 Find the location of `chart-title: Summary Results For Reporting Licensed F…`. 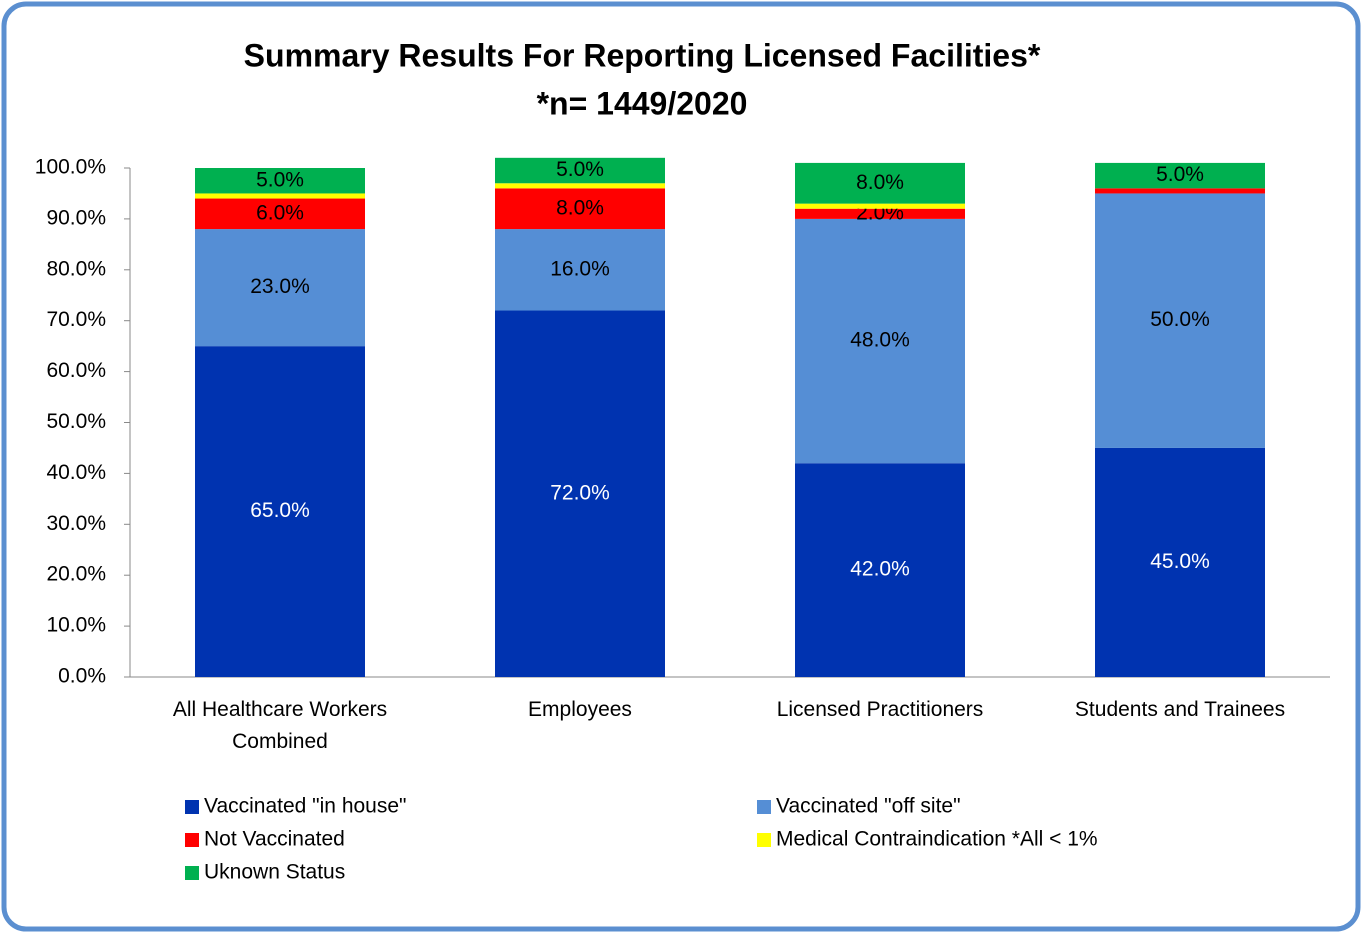

chart-title: Summary Results For Reporting Licensed F… is located at coordinates (642, 55).